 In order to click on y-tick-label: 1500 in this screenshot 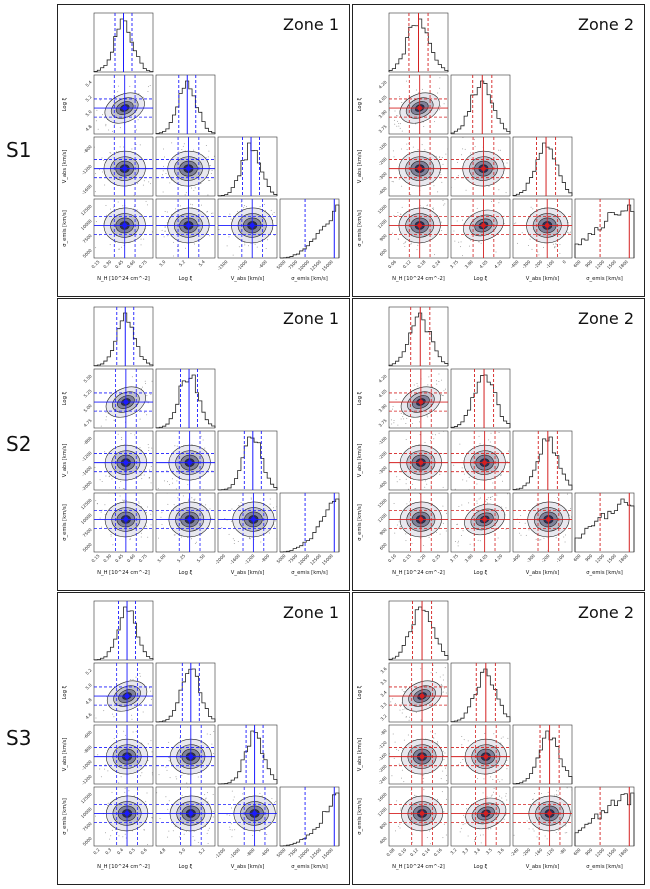, I will do `click(382, 502)`.